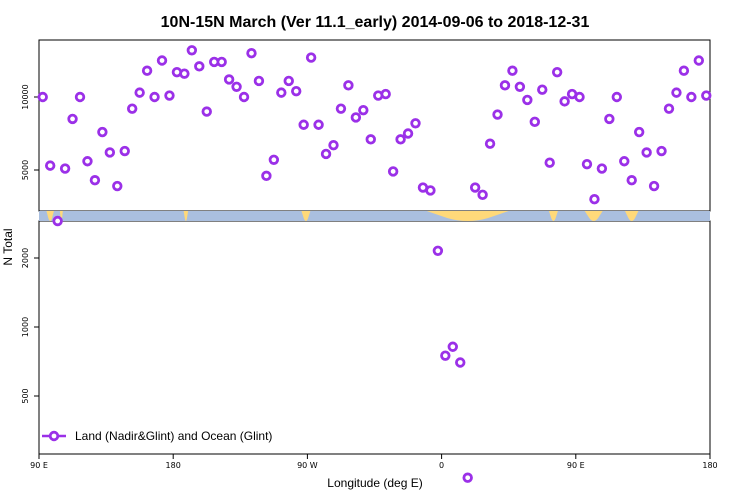  I want to click on y-tick-label: 1000, so click(25, 327).